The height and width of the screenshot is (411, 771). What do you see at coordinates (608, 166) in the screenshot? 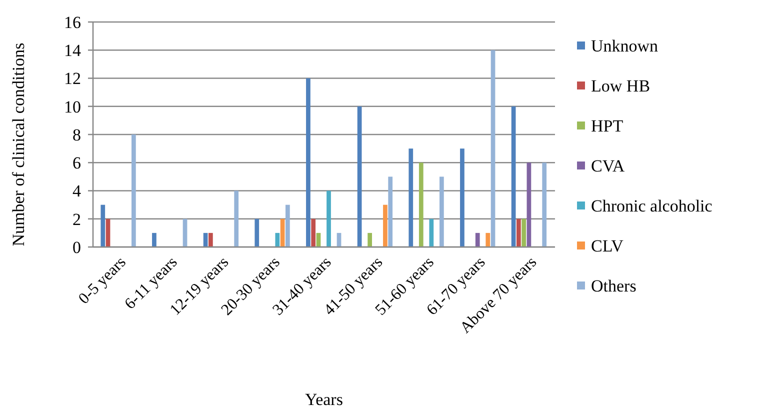
I see `legend-label: CVA` at bounding box center [608, 166].